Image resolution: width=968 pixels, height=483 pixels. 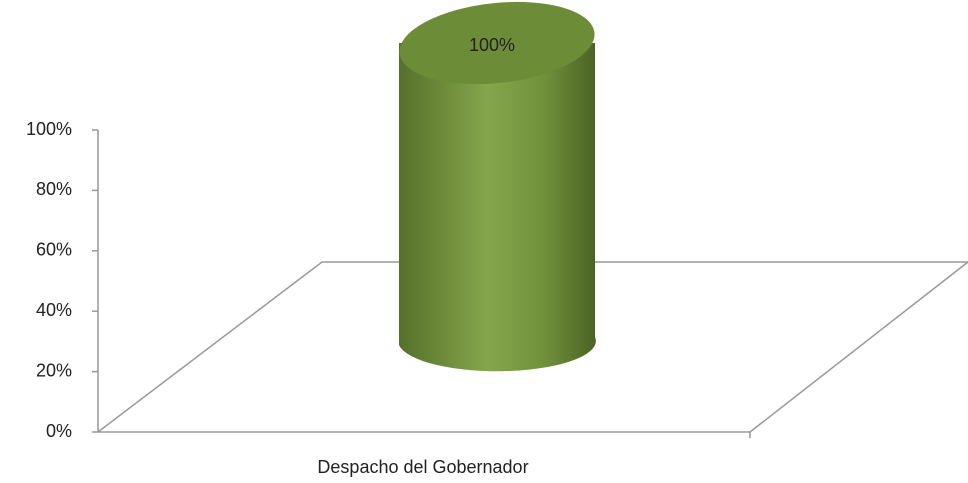 I want to click on x-tick-label: Despacho del Gobernador, so click(x=422, y=467).